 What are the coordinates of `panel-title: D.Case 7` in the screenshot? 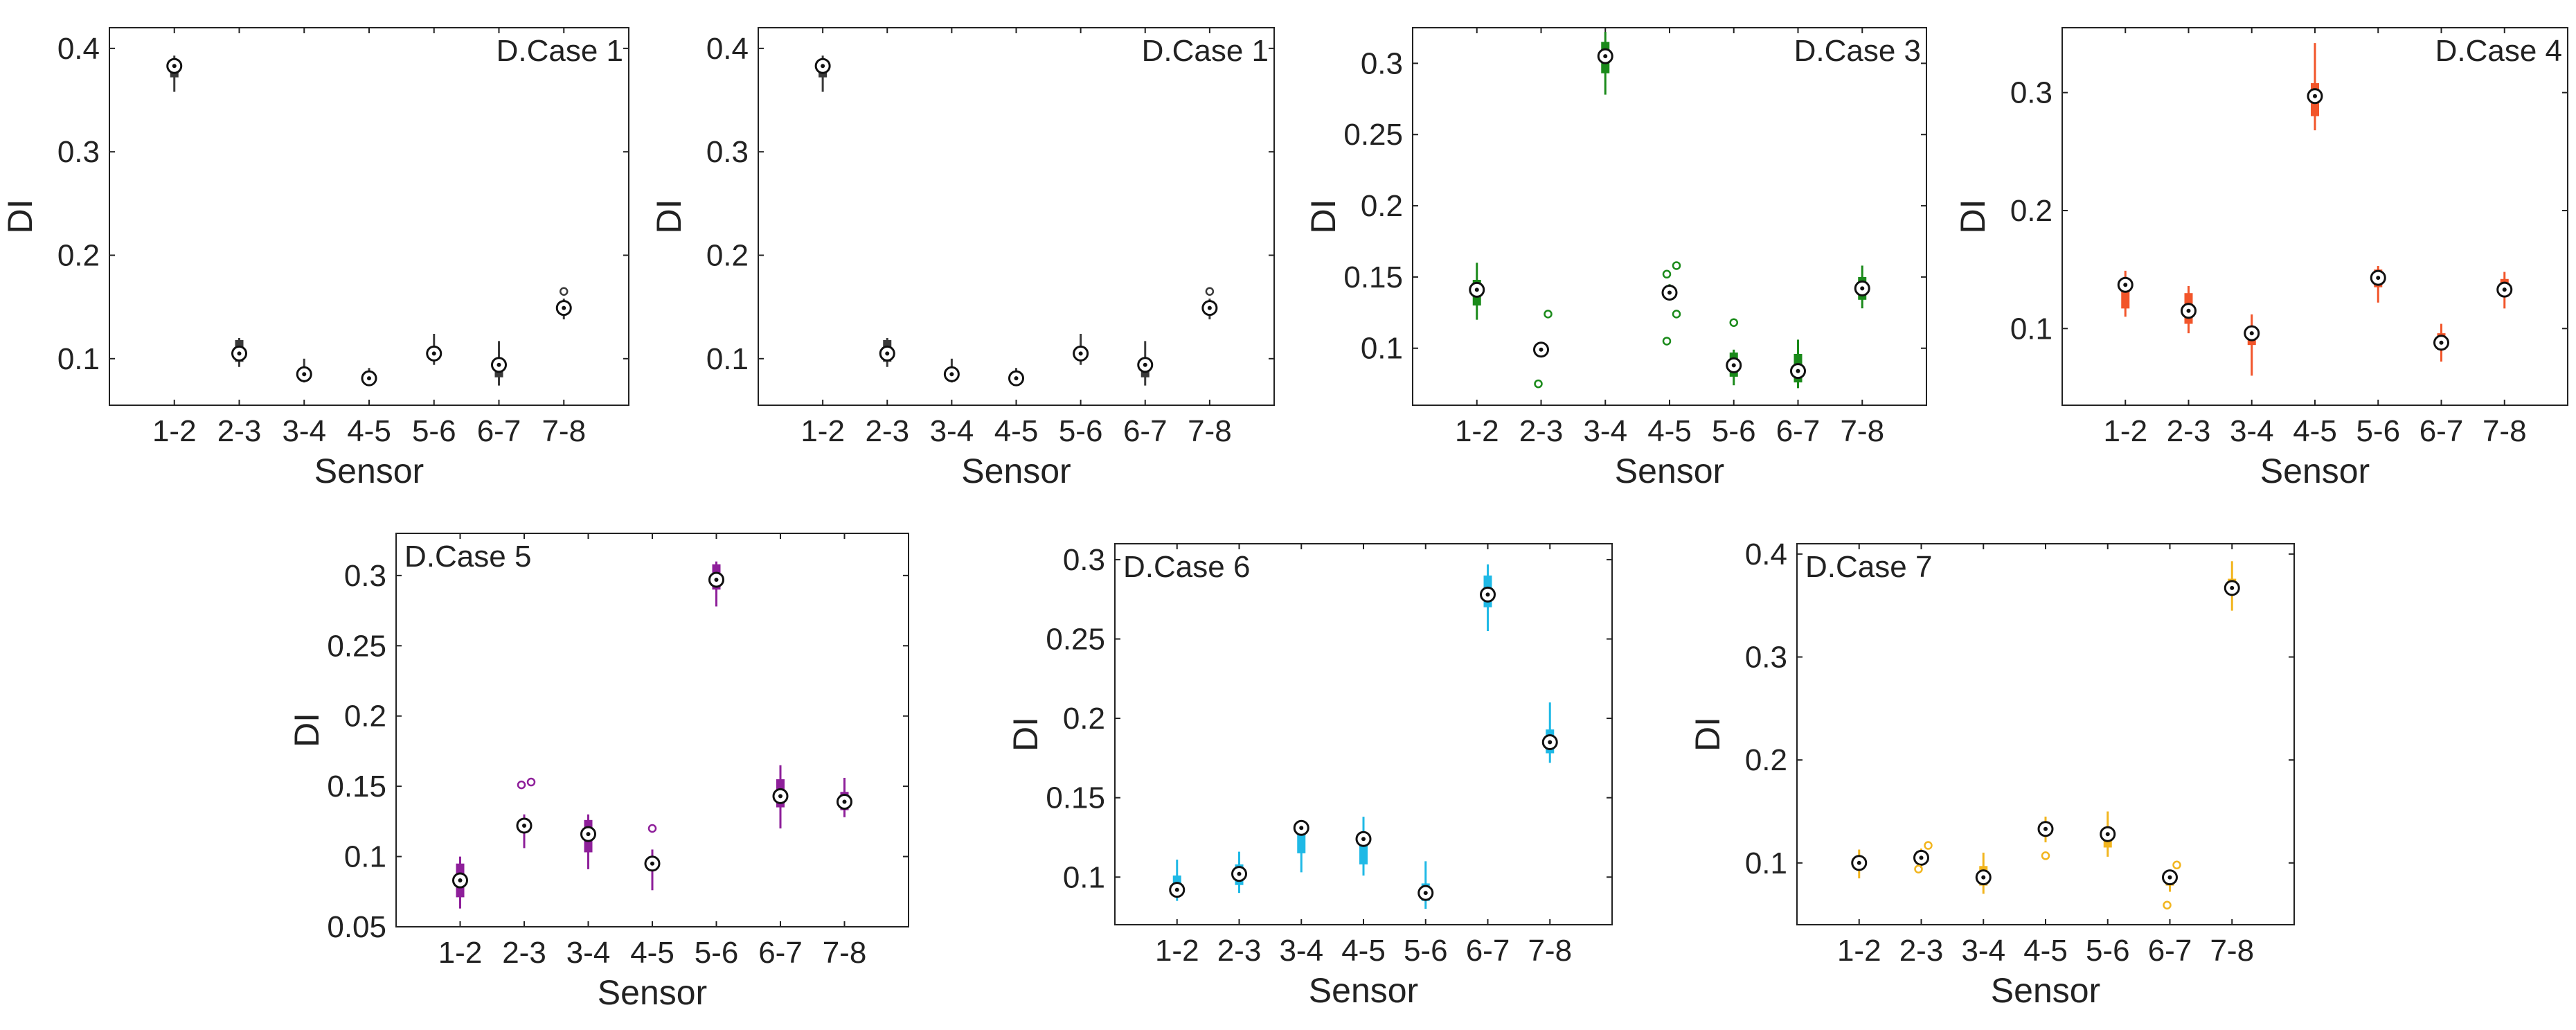 It's located at (1869, 567).